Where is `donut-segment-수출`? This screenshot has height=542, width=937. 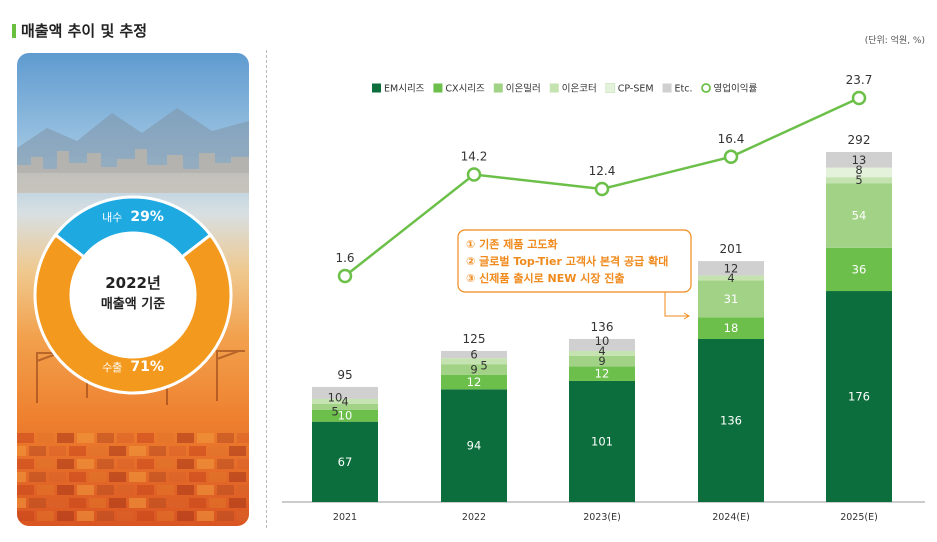
donut-segment-수출 is located at coordinates (133, 313).